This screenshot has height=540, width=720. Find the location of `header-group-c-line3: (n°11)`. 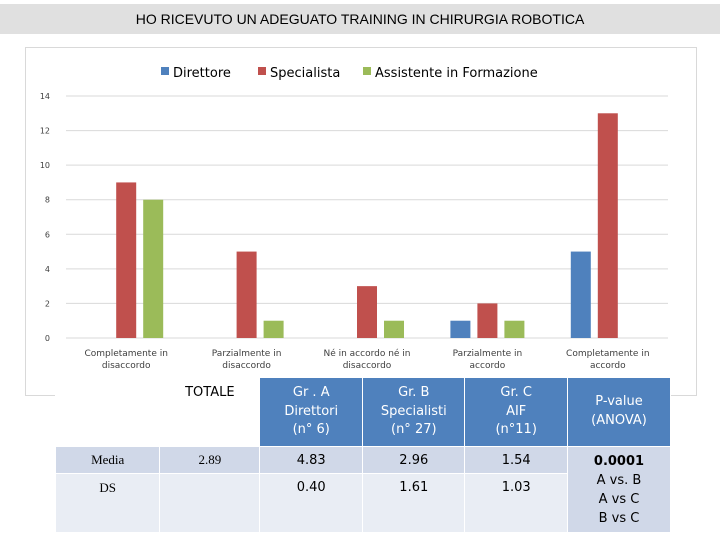

header-group-c-line3: (n°11) is located at coordinates (516, 430).